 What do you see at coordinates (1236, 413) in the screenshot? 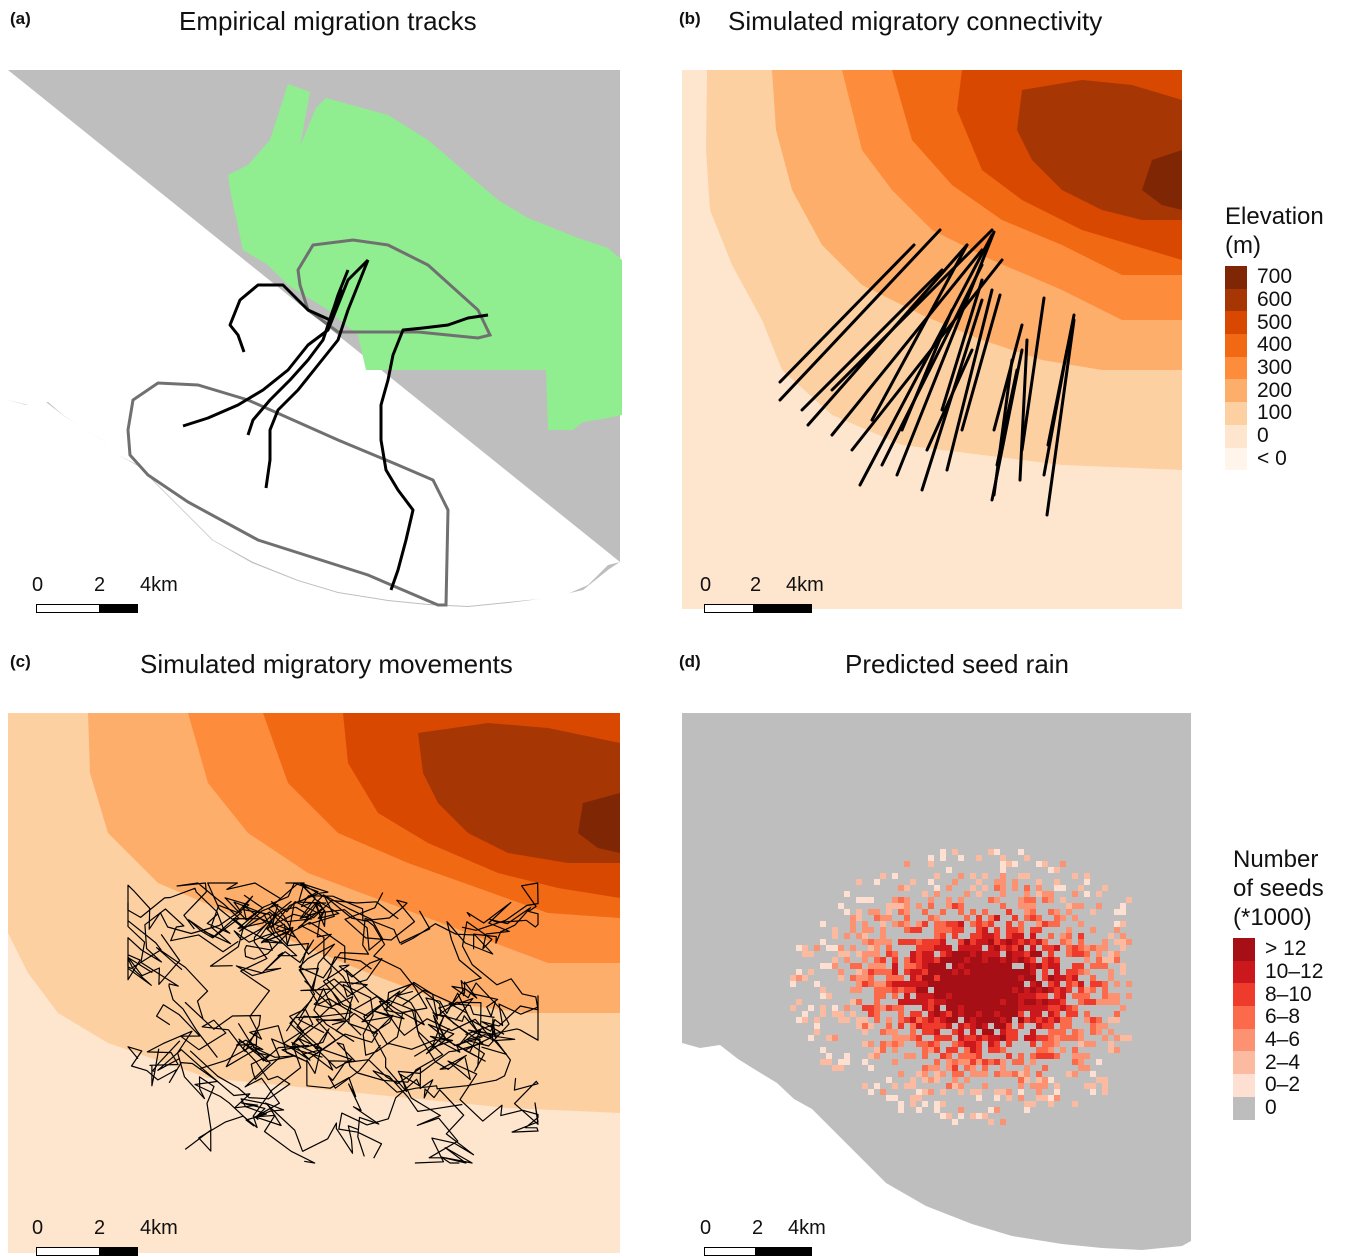
I see `elevation-legend-swatch` at bounding box center [1236, 413].